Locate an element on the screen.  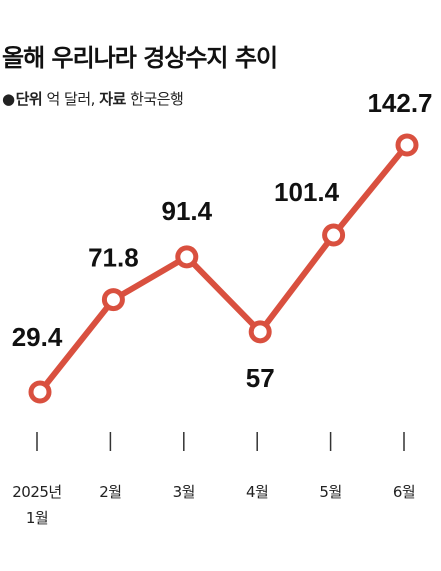
data-label: 142.7 is located at coordinates (399, 103).